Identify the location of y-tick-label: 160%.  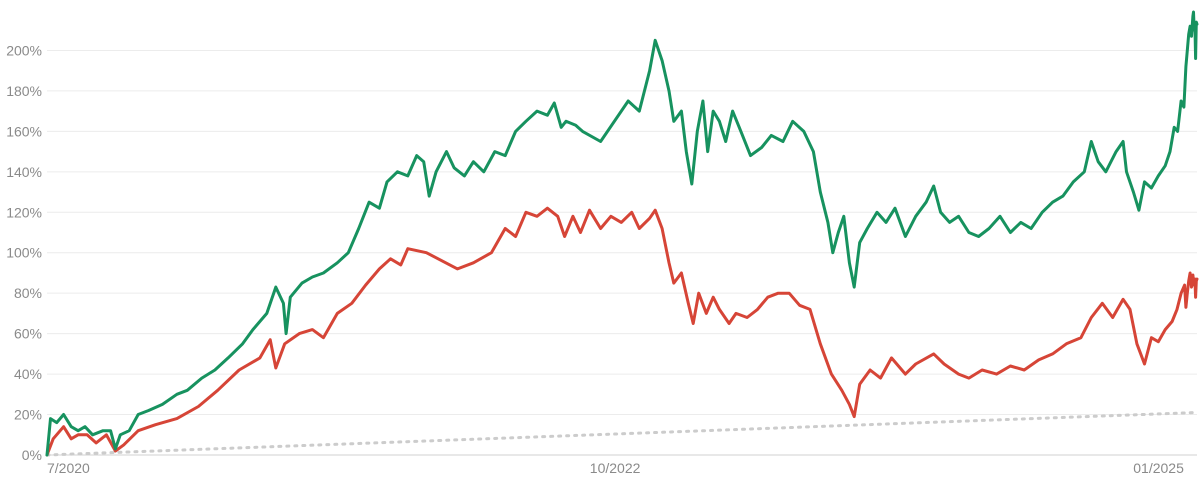
(24, 131).